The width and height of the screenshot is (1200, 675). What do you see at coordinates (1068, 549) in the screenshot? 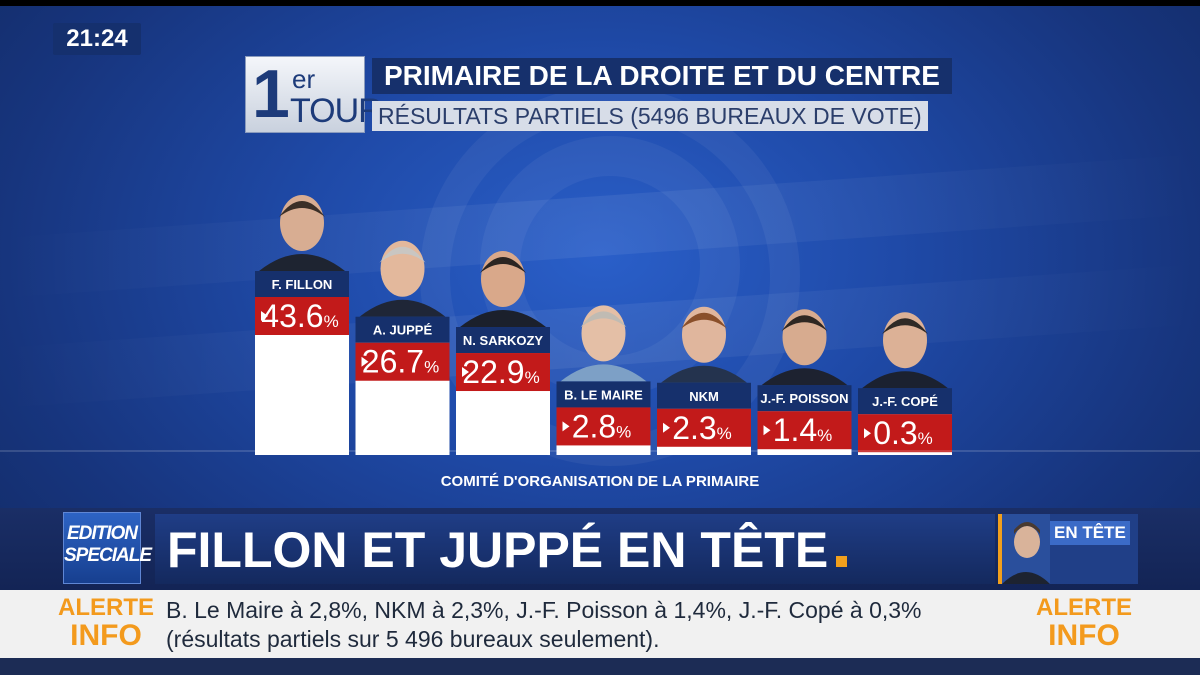
I see `en-tete-box: EN TÊTE` at bounding box center [1068, 549].